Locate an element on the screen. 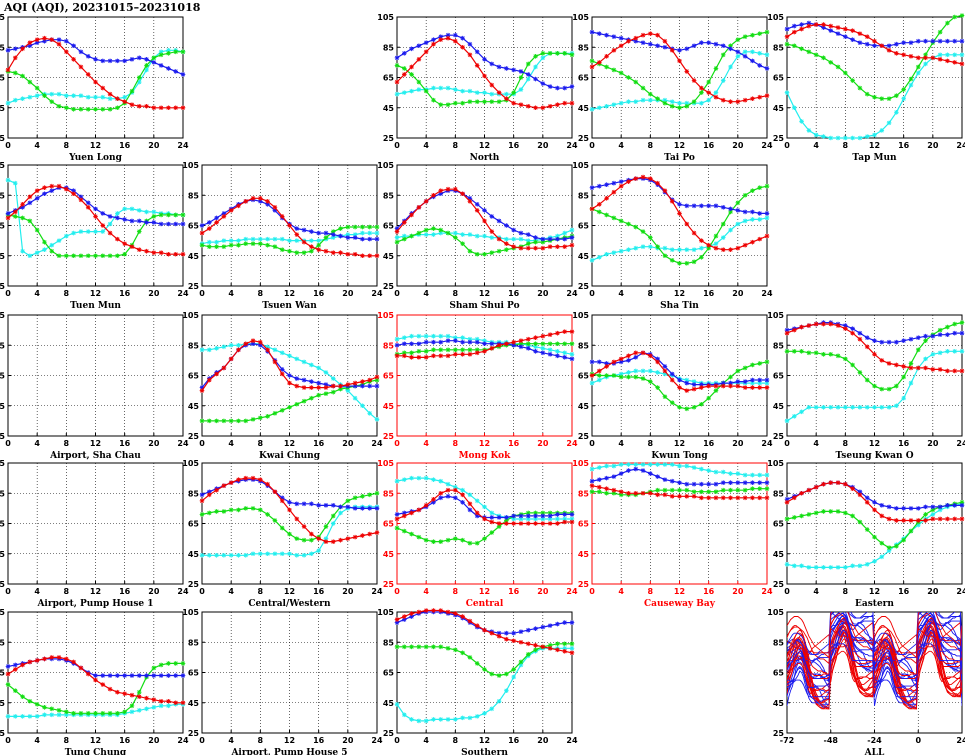 The width and height of the screenshot is (965, 755). y-tick-label: 45 is located at coordinates (779, 406).